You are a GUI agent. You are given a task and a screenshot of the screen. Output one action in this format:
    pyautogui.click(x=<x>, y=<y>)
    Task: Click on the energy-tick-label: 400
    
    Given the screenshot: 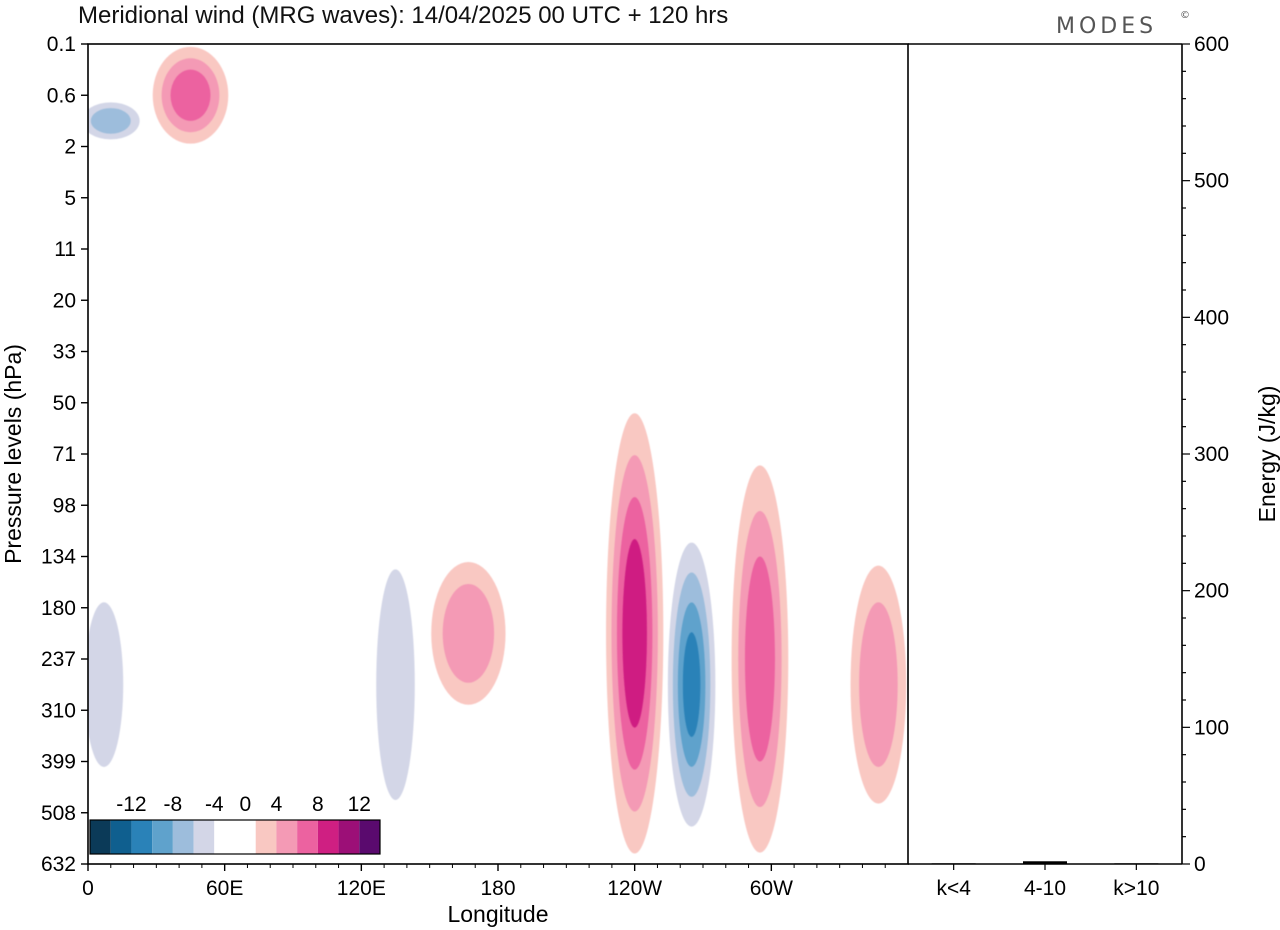 What is the action you would take?
    pyautogui.click(x=1211, y=317)
    